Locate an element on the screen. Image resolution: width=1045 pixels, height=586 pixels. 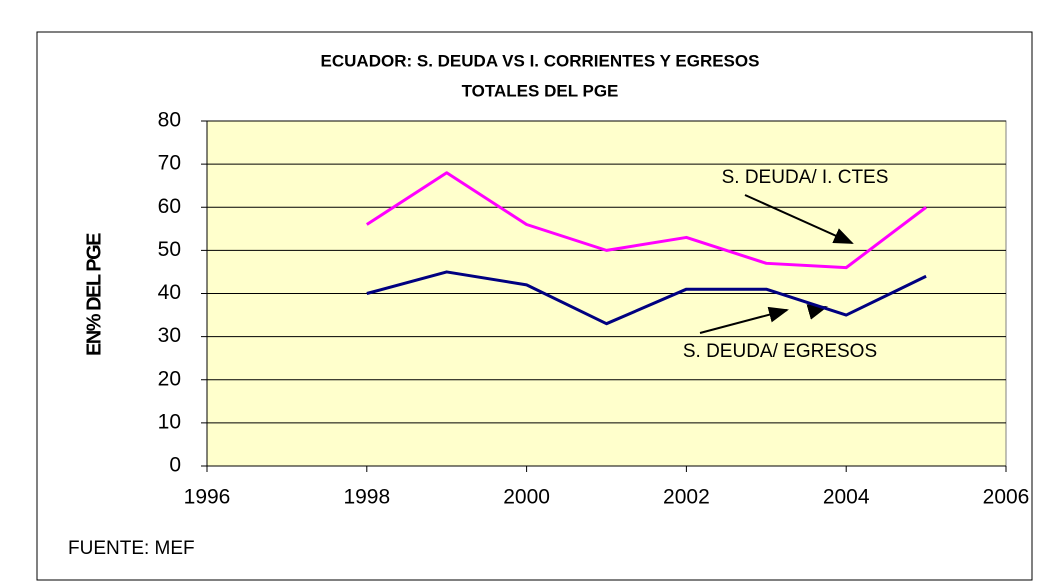
x-tick-label: 2004 is located at coordinates (846, 497).